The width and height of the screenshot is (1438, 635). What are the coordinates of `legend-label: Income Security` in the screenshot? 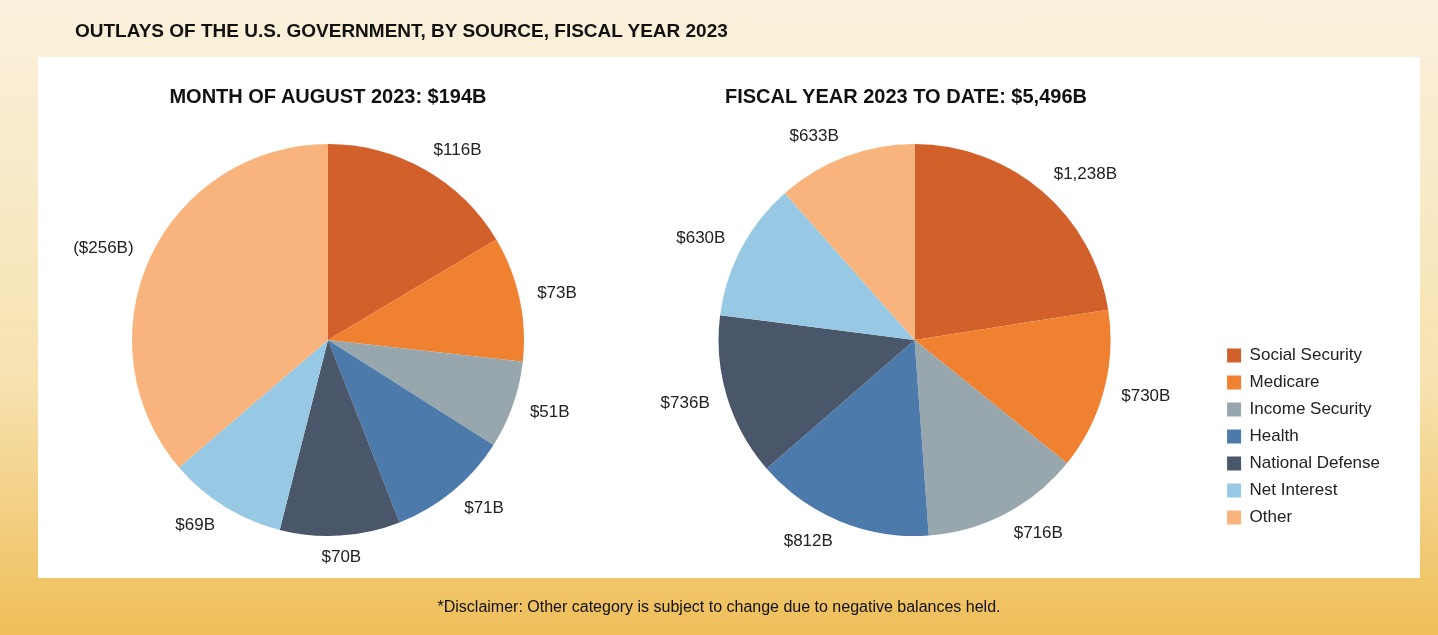 It's located at (1310, 409).